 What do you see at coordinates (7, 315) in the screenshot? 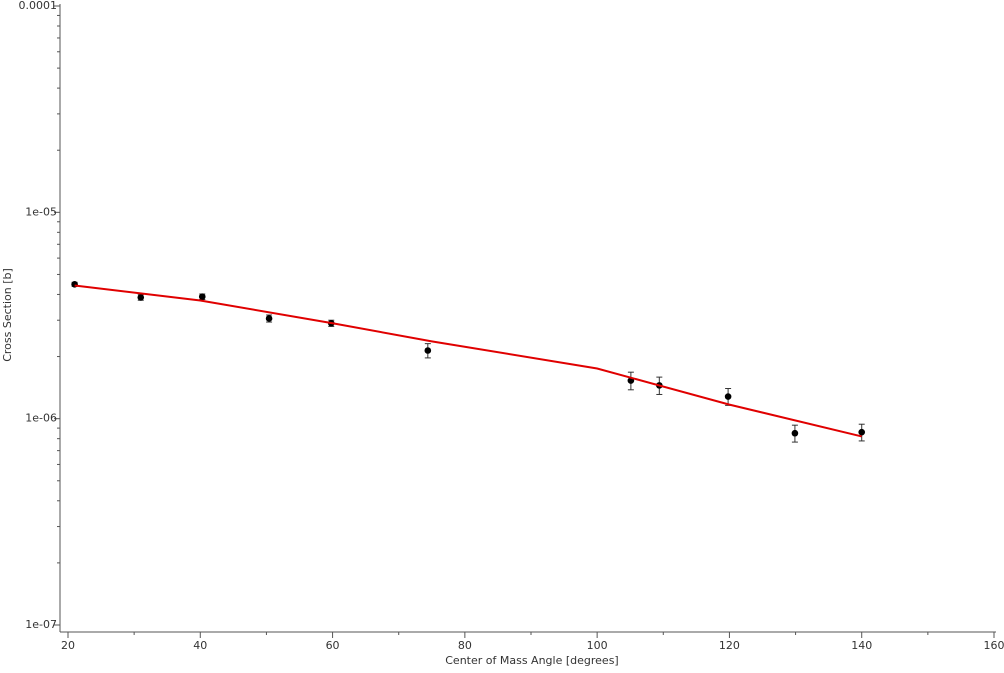
I see `y-axis-label: Cross Section [b]` at bounding box center [7, 315].